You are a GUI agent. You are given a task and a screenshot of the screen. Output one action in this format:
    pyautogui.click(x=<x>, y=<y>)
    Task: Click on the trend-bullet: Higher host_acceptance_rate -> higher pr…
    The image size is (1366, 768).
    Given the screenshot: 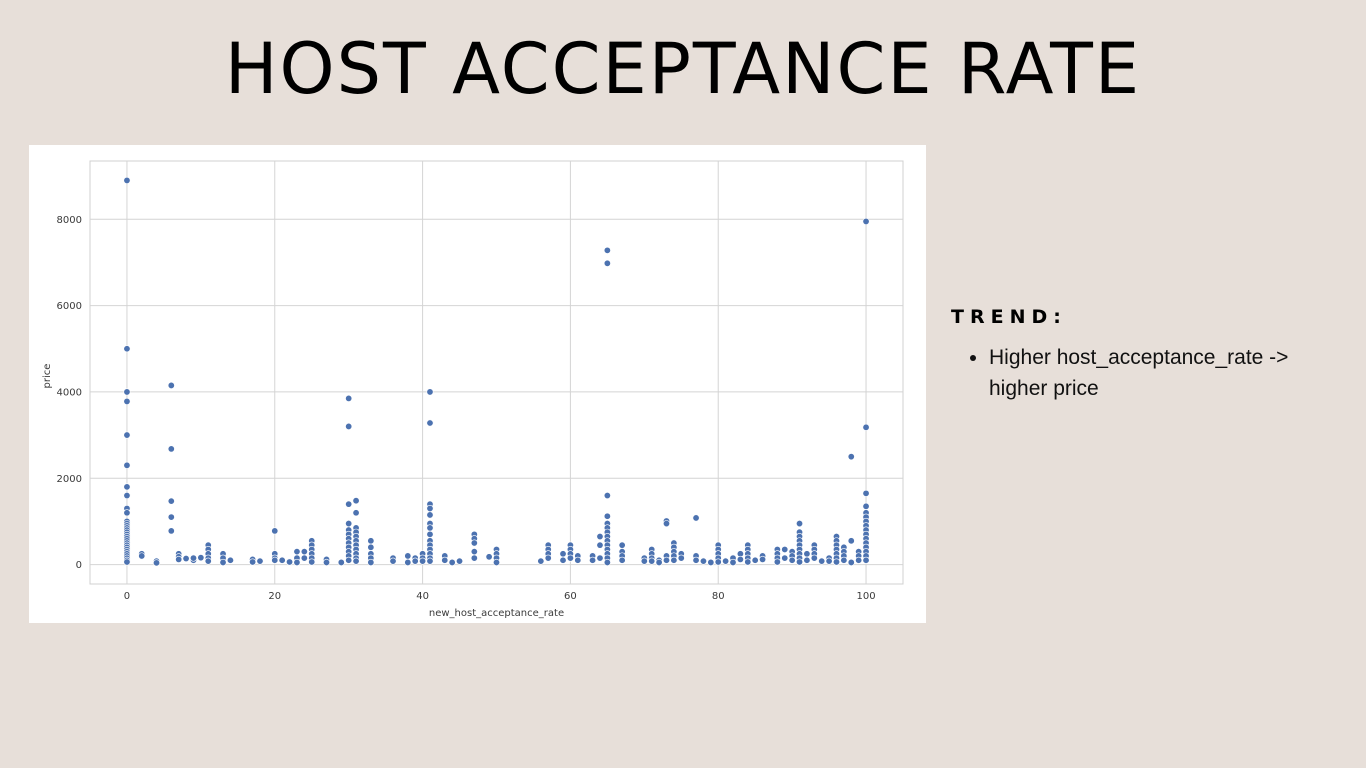 What is the action you would take?
    pyautogui.click(x=1170, y=373)
    